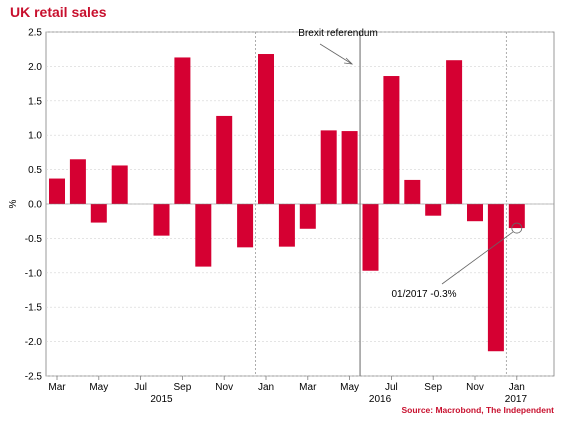 The height and width of the screenshot is (423, 564). I want to click on y-tick-label: 0.0, so click(35, 205).